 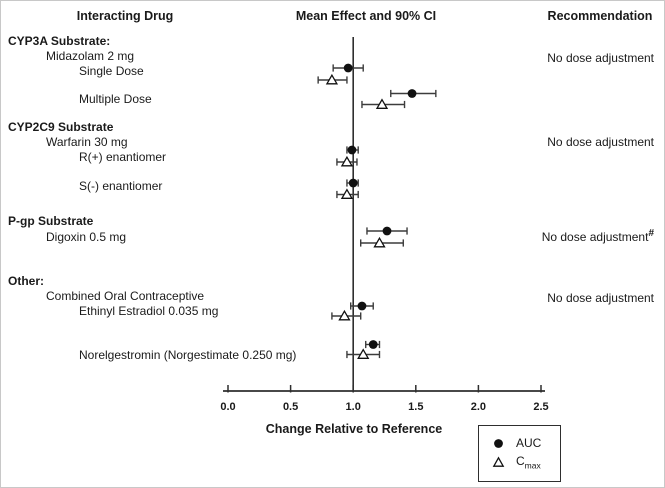 What do you see at coordinates (498, 461) in the screenshot?
I see `open-triangle-icon` at bounding box center [498, 461].